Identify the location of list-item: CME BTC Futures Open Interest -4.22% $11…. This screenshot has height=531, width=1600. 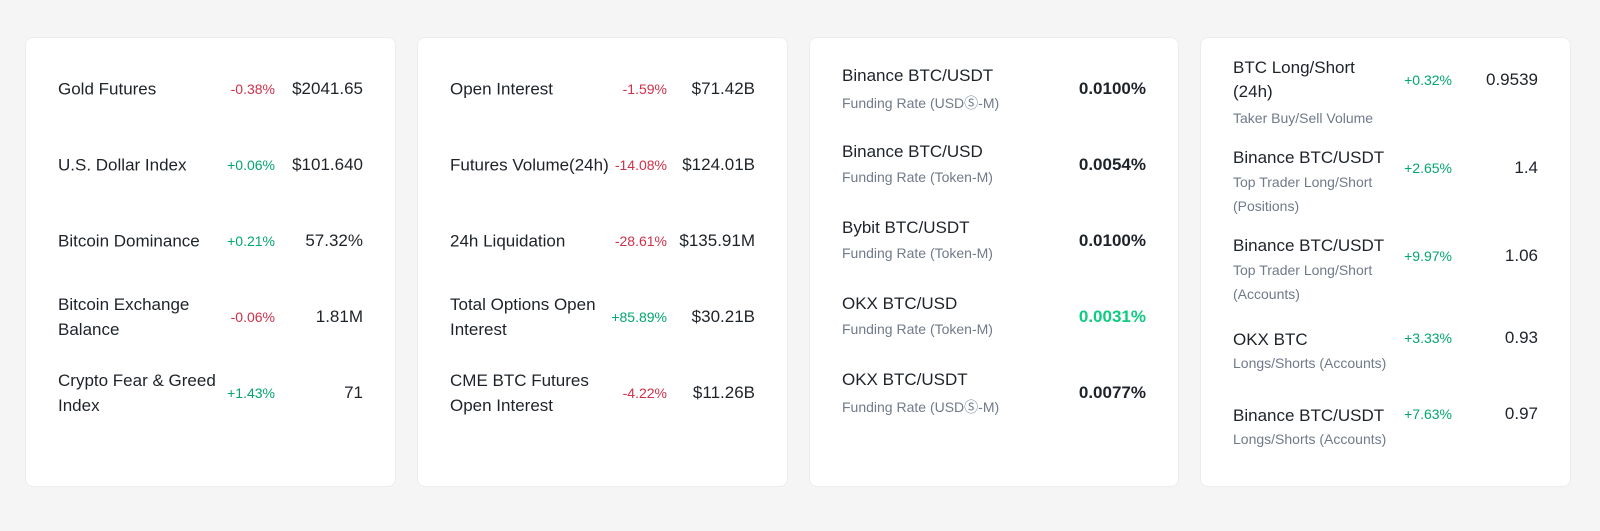
(602, 393).